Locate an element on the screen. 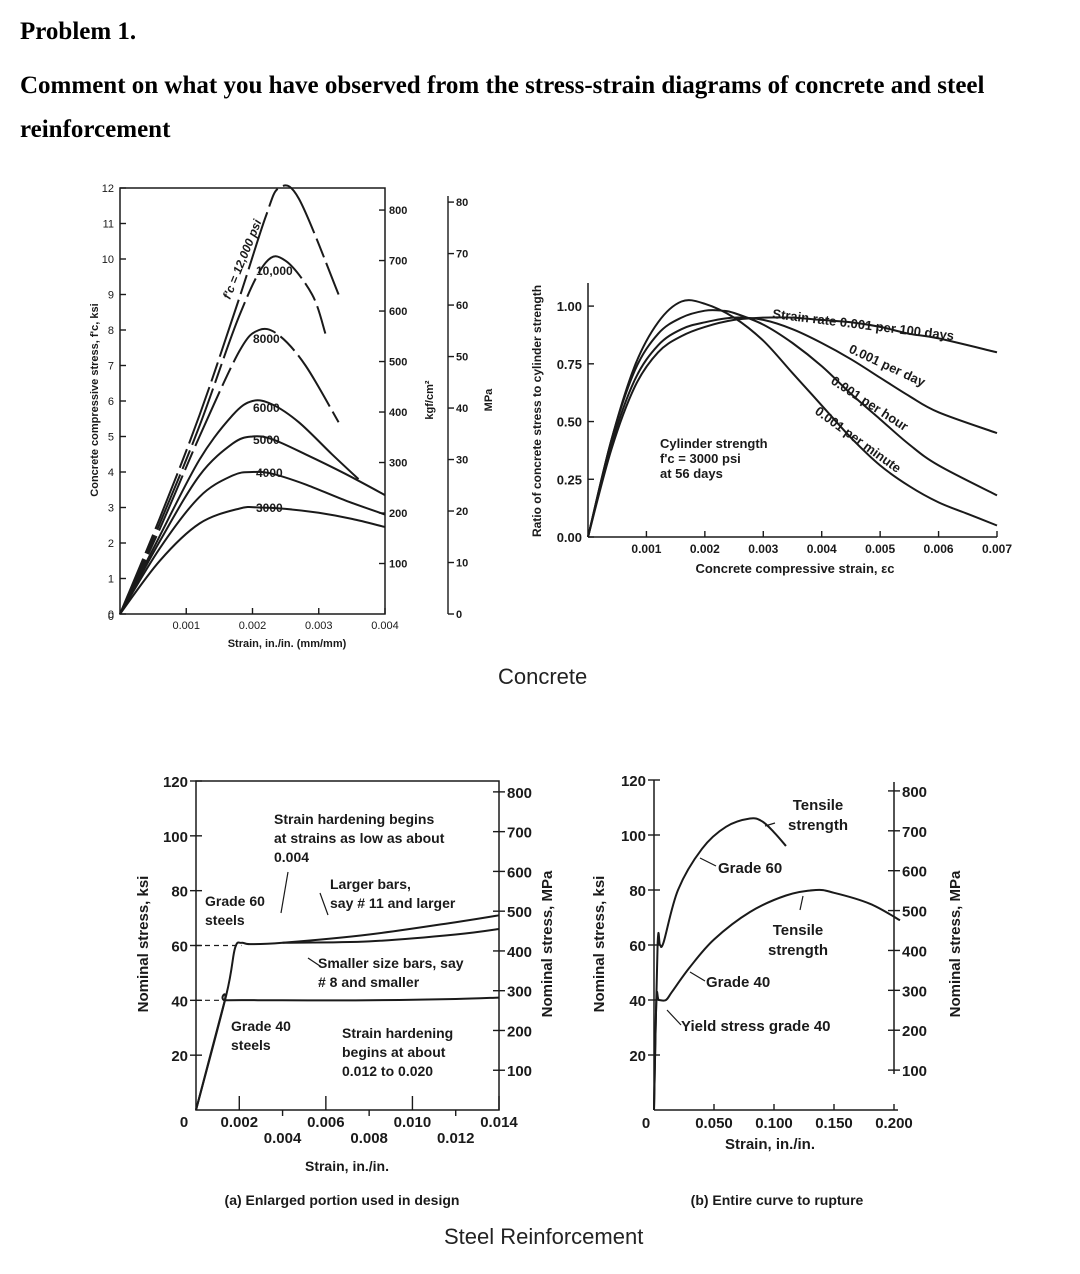 The height and width of the screenshot is (1274, 1080). series-label-100-days: Strain rate 0.001 per 100 days is located at coordinates (863, 324).